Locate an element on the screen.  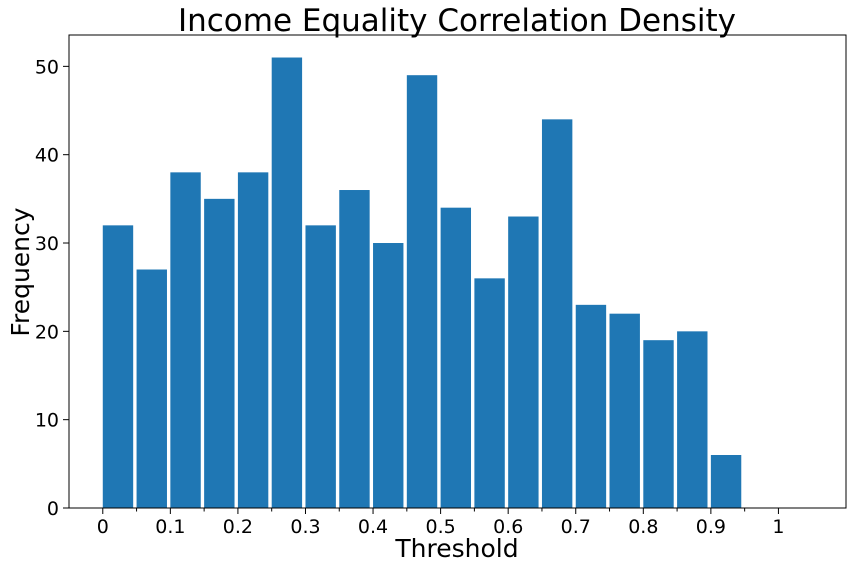
y-axis-label: Frequency is located at coordinates (20, 271).